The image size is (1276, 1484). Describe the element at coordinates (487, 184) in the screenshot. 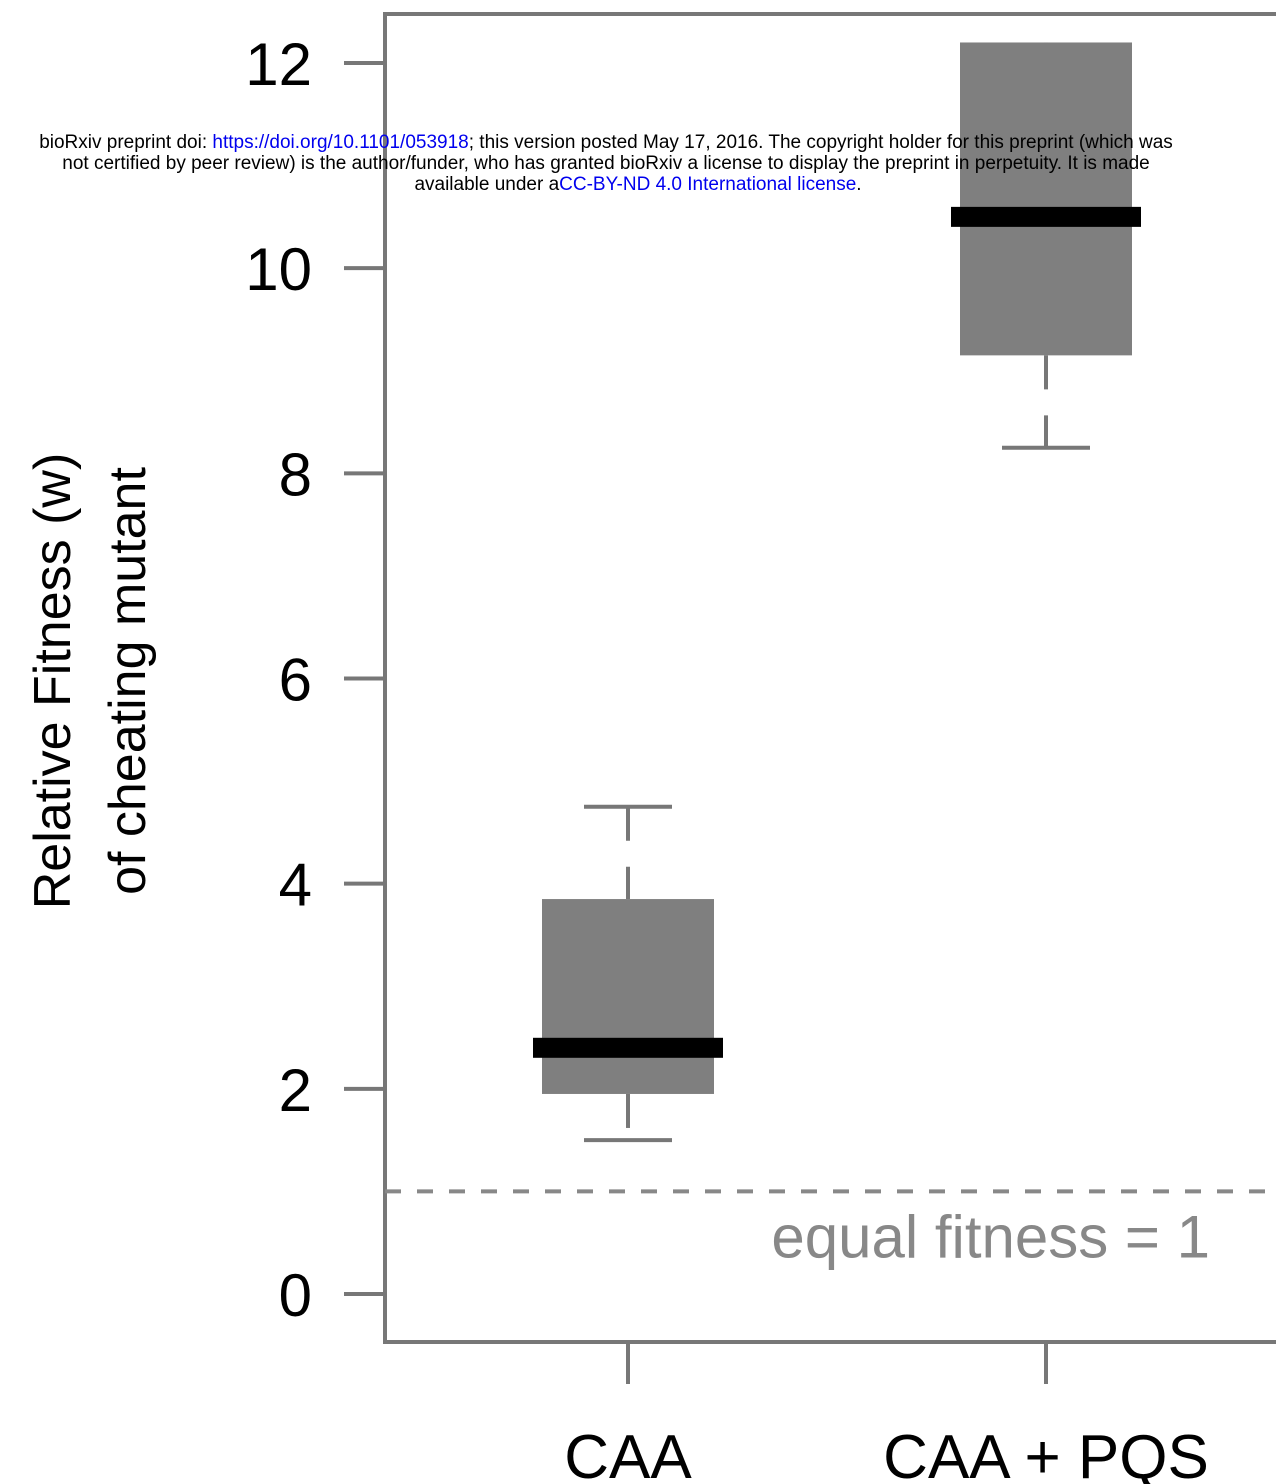

I see `banner-line3-prefix: available under a` at that location.